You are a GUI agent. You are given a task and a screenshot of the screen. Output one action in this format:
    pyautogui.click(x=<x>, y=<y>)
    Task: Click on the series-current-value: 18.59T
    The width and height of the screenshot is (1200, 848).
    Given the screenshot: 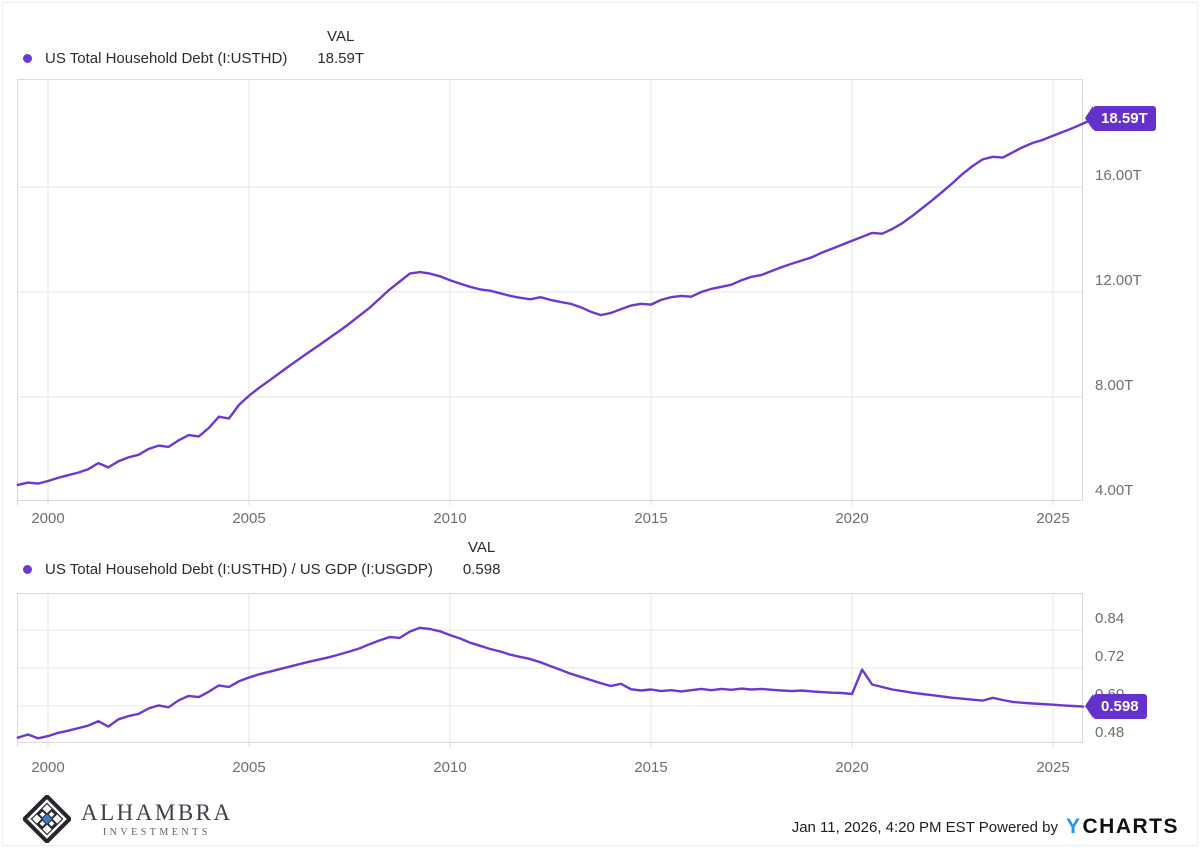 What is the action you would take?
    pyautogui.click(x=341, y=58)
    